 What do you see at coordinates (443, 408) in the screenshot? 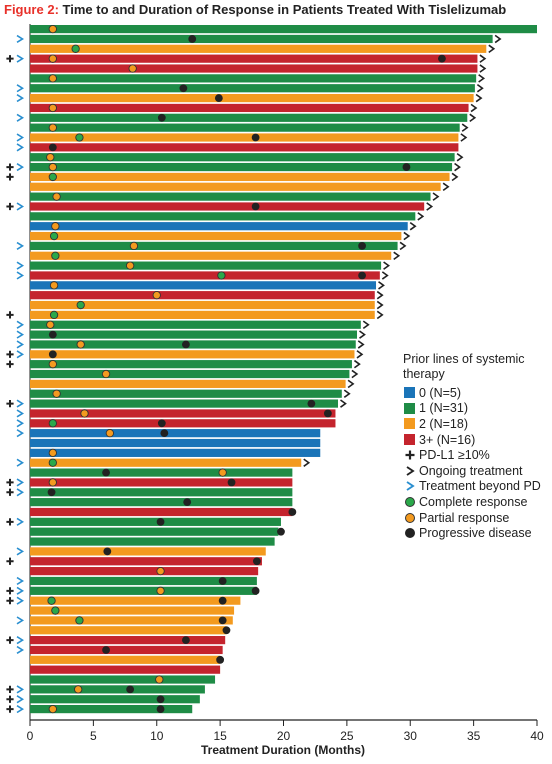
I see `legend-line-1-label: 1 (N=31)` at bounding box center [443, 408].